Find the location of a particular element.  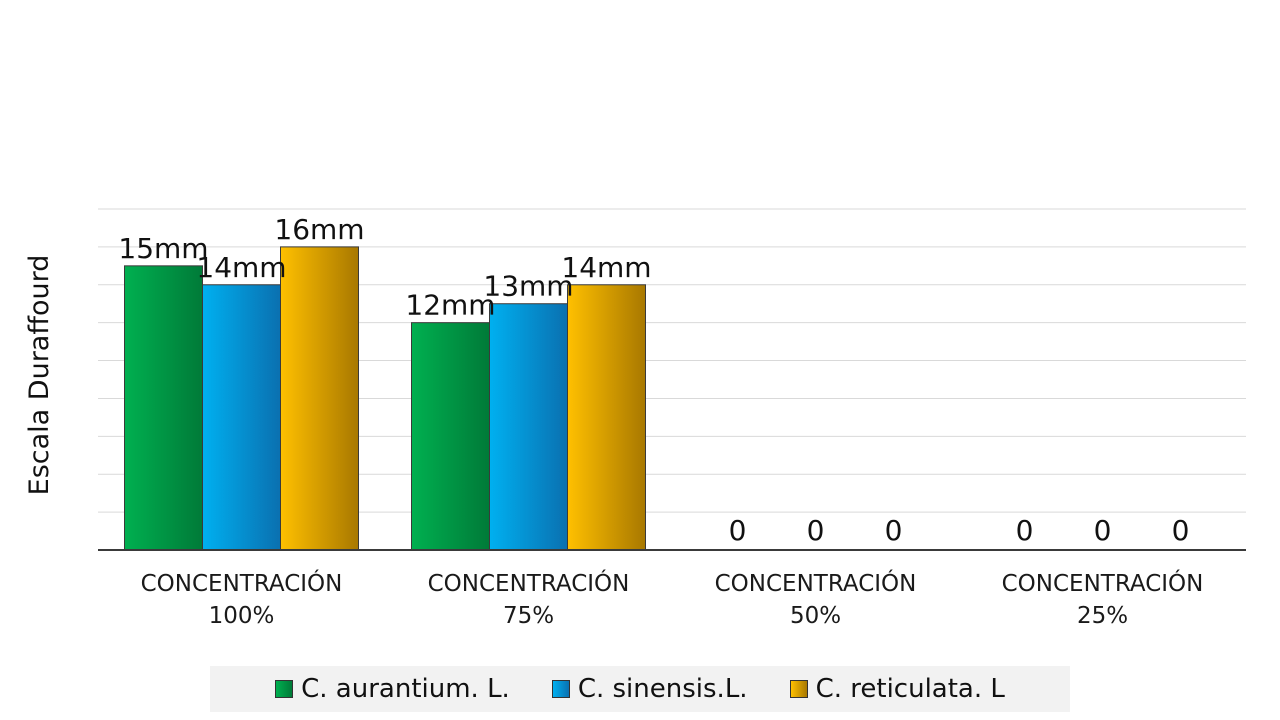

legend-label: C. reticulata. L is located at coordinates (910, 689).